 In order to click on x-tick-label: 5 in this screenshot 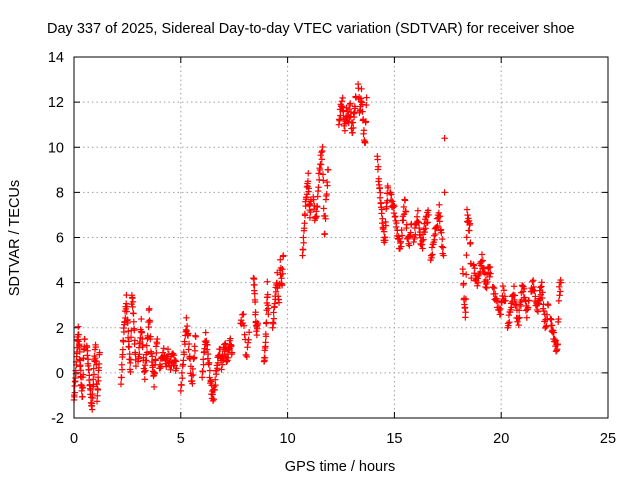, I will do `click(181, 439)`.